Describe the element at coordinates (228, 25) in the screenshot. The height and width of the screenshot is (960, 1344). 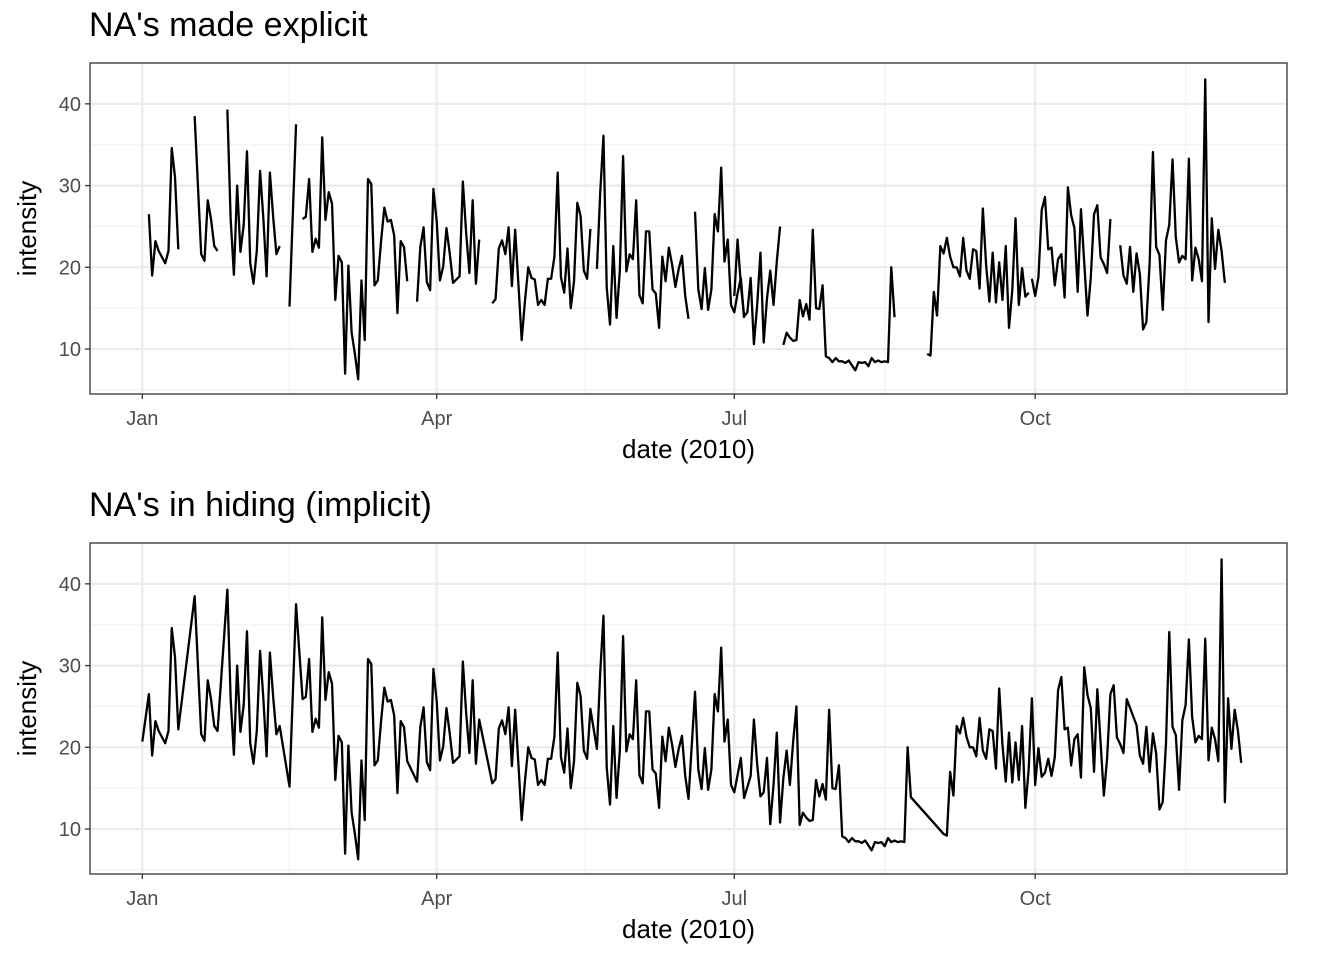
I see `chart-title-top: NA's made explicit` at that location.